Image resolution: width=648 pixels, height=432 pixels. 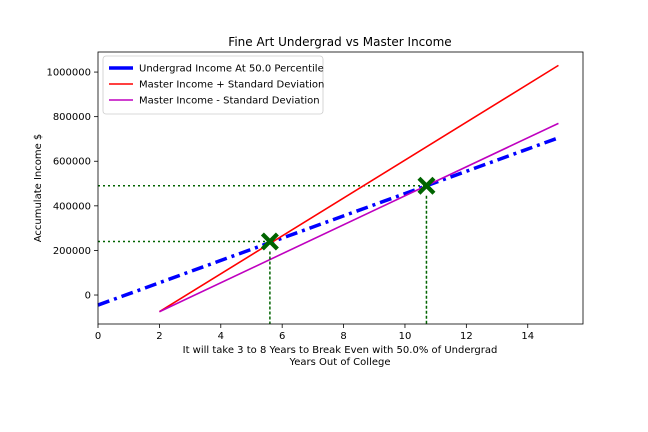 What do you see at coordinates (221, 336) in the screenshot?
I see `x-tick-label: 4` at bounding box center [221, 336].